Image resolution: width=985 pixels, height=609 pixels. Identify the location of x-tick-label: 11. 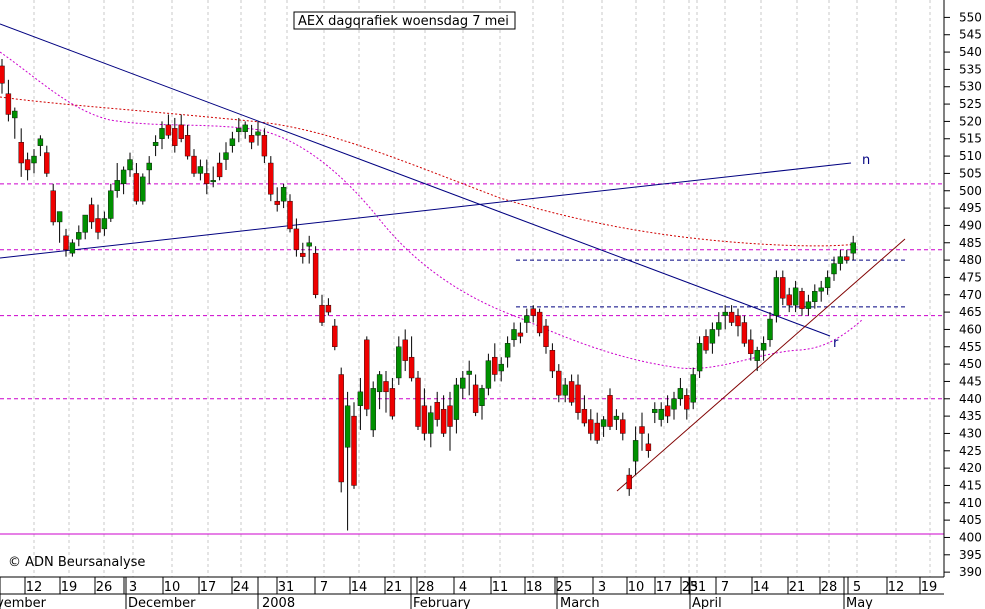
(500, 587).